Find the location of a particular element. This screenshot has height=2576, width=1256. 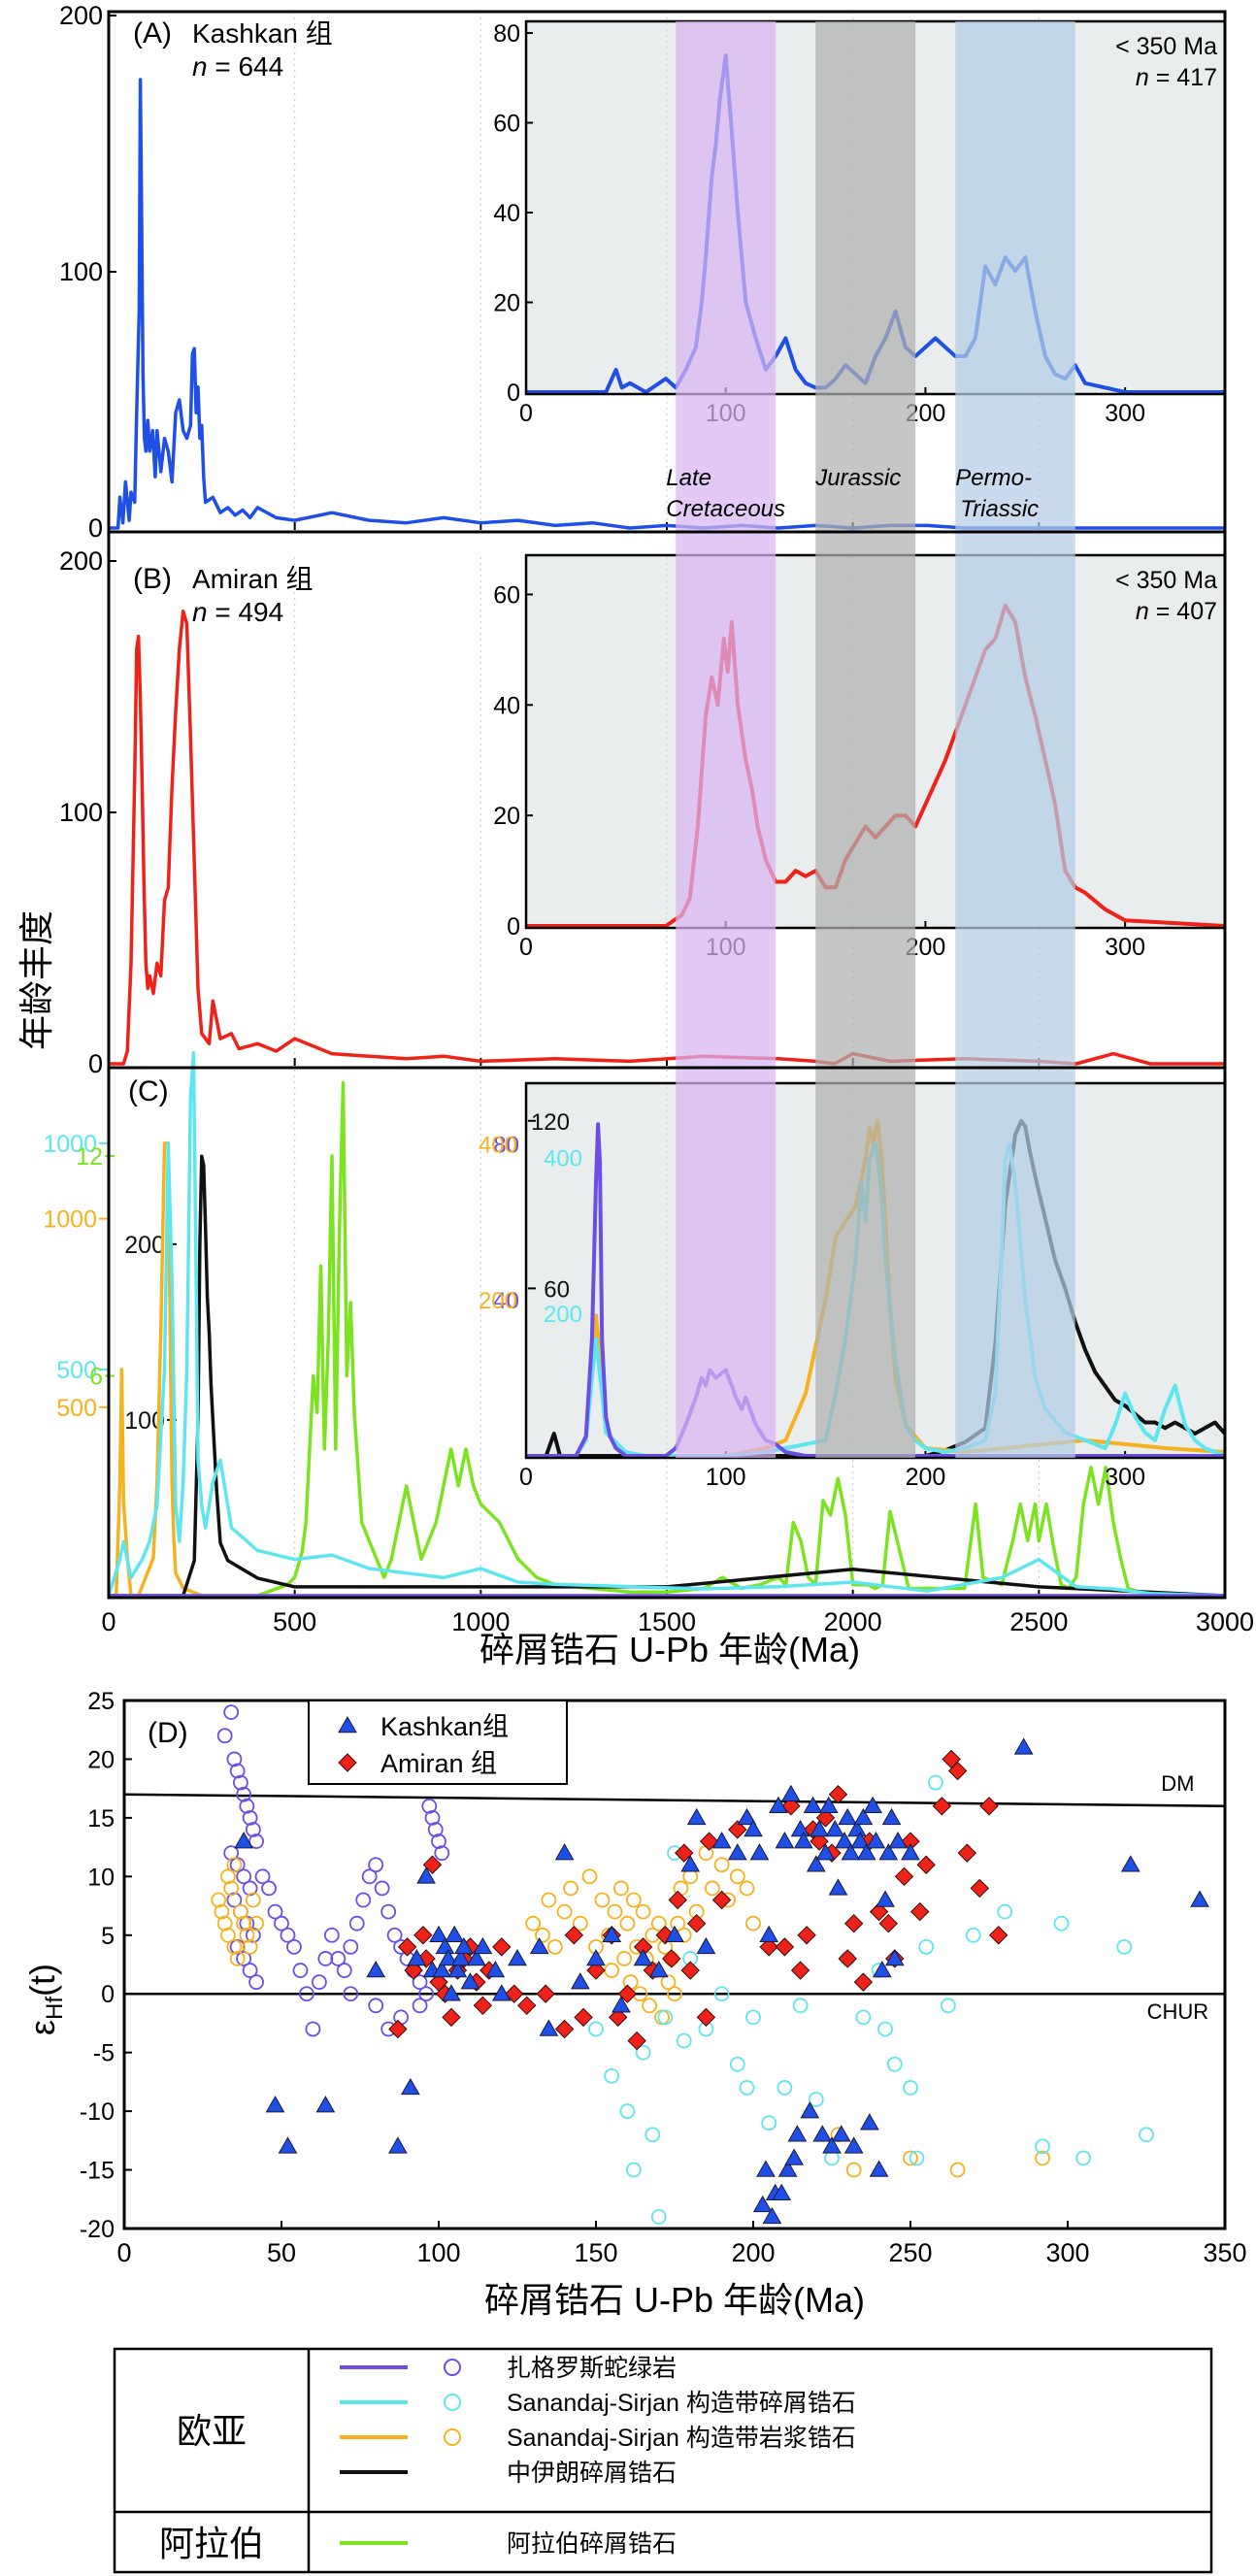

inset-y-tick-label: 120 is located at coordinates (550, 1122).